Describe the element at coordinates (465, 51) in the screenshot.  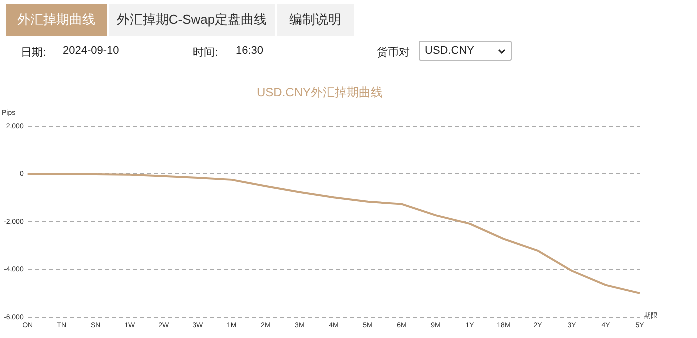
I see `dropdown-field: USD.CNY` at that location.